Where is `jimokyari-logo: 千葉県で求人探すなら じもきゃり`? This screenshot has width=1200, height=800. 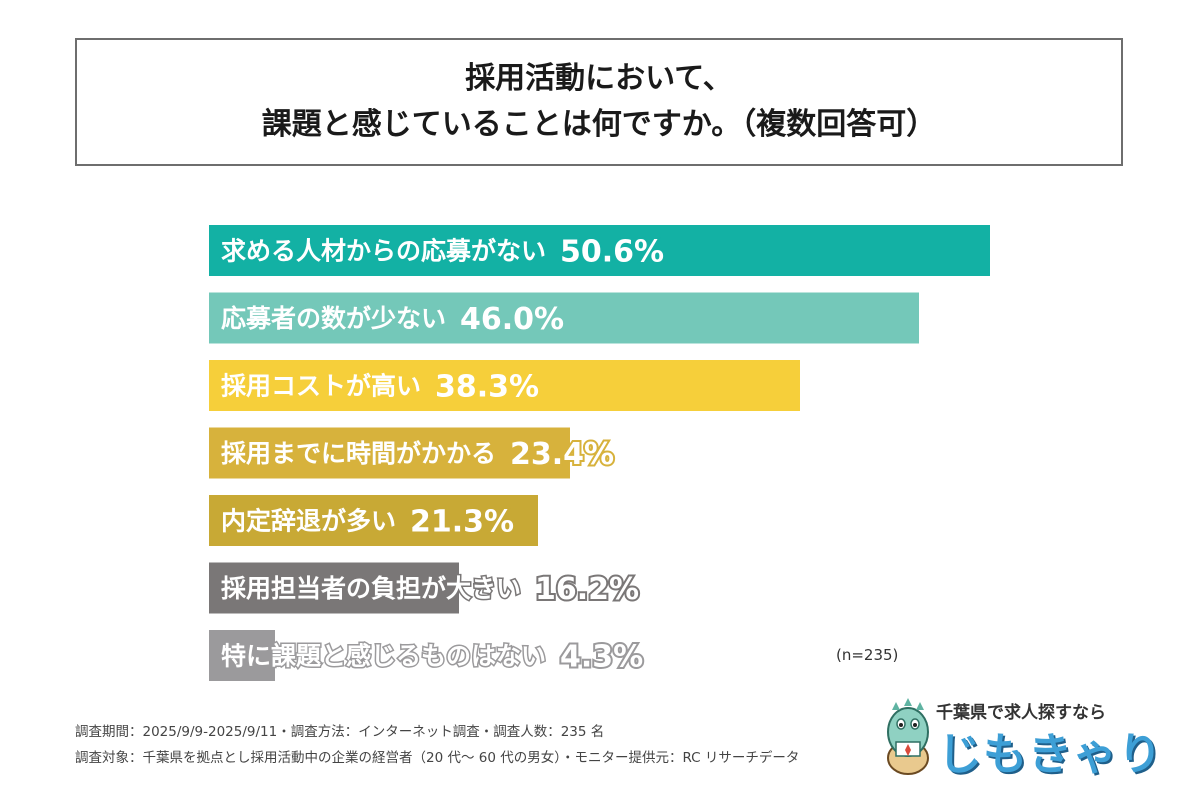
jimokyari-logo: 千葉県で求人探すなら じもきゃり is located at coordinates (1020, 735).